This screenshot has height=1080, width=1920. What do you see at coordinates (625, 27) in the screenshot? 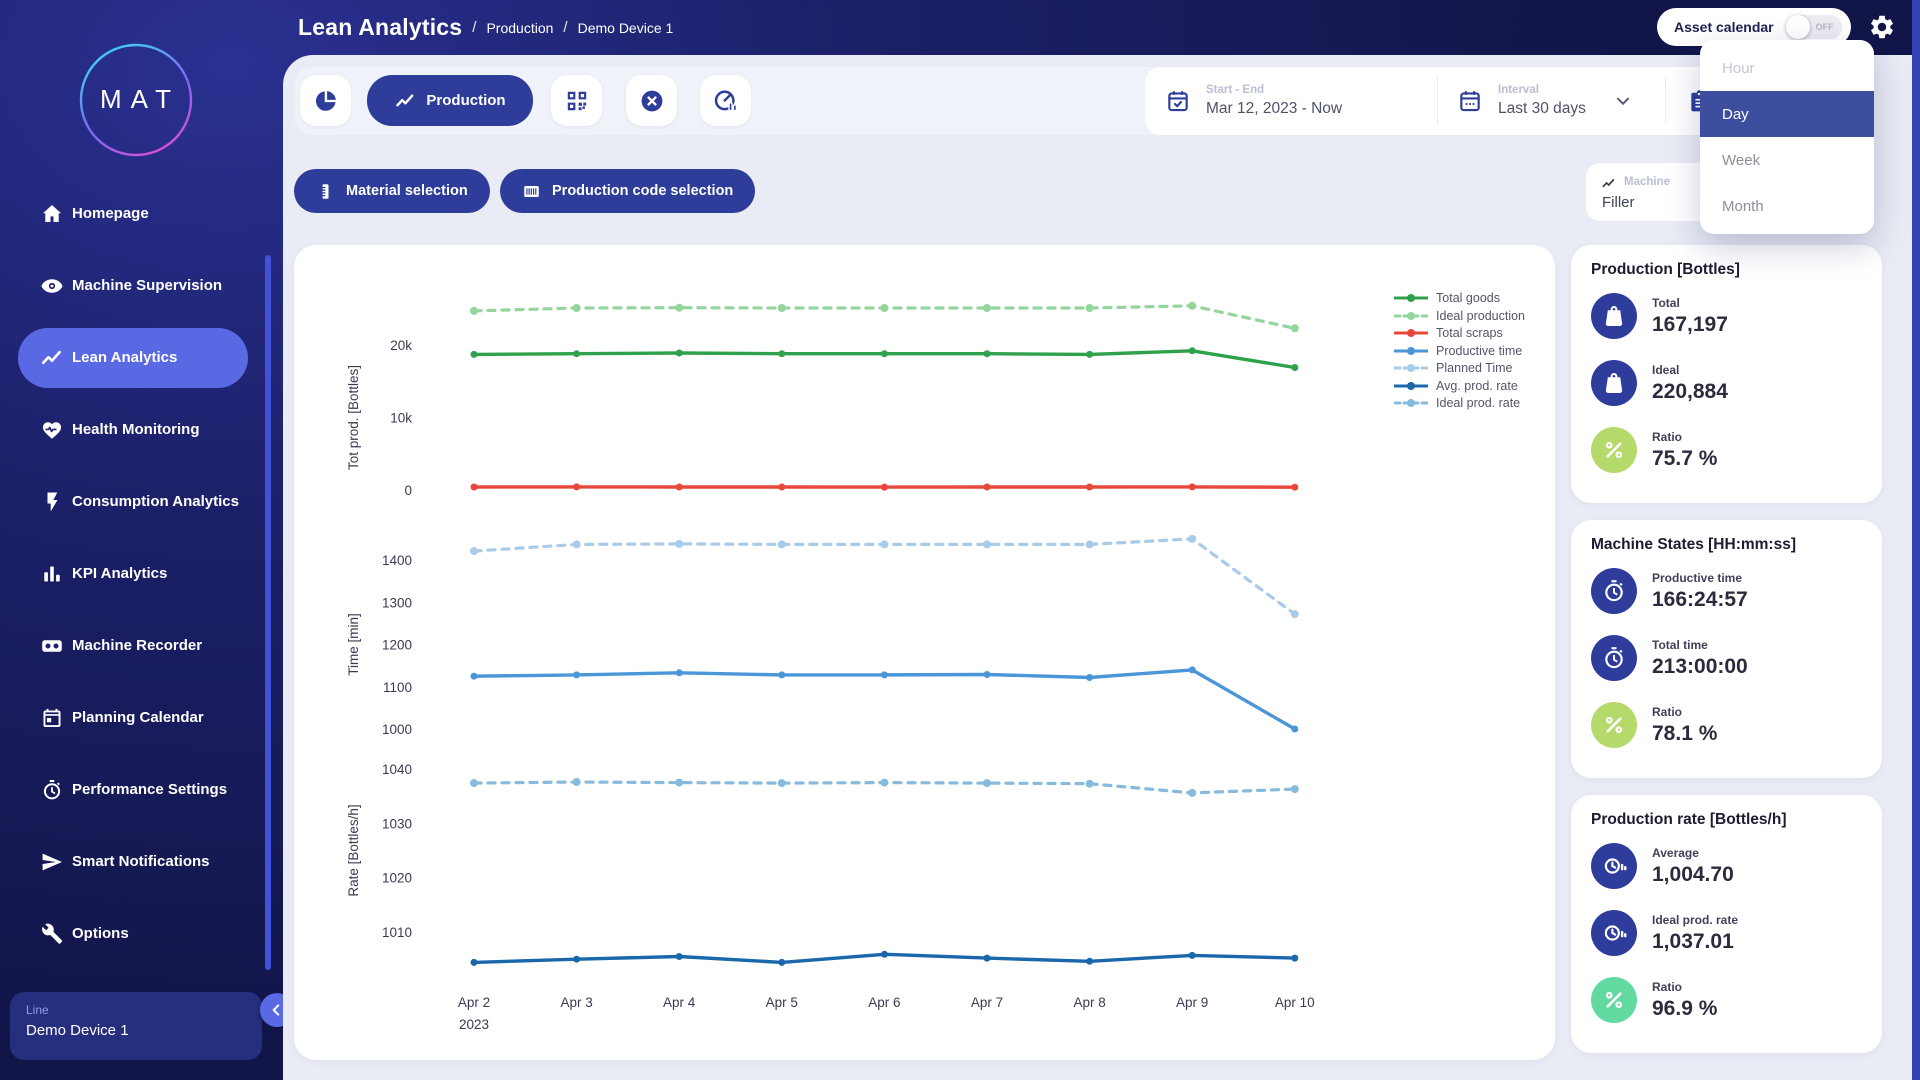
I see `breadcrumb-device: Demo Device 1` at bounding box center [625, 27].